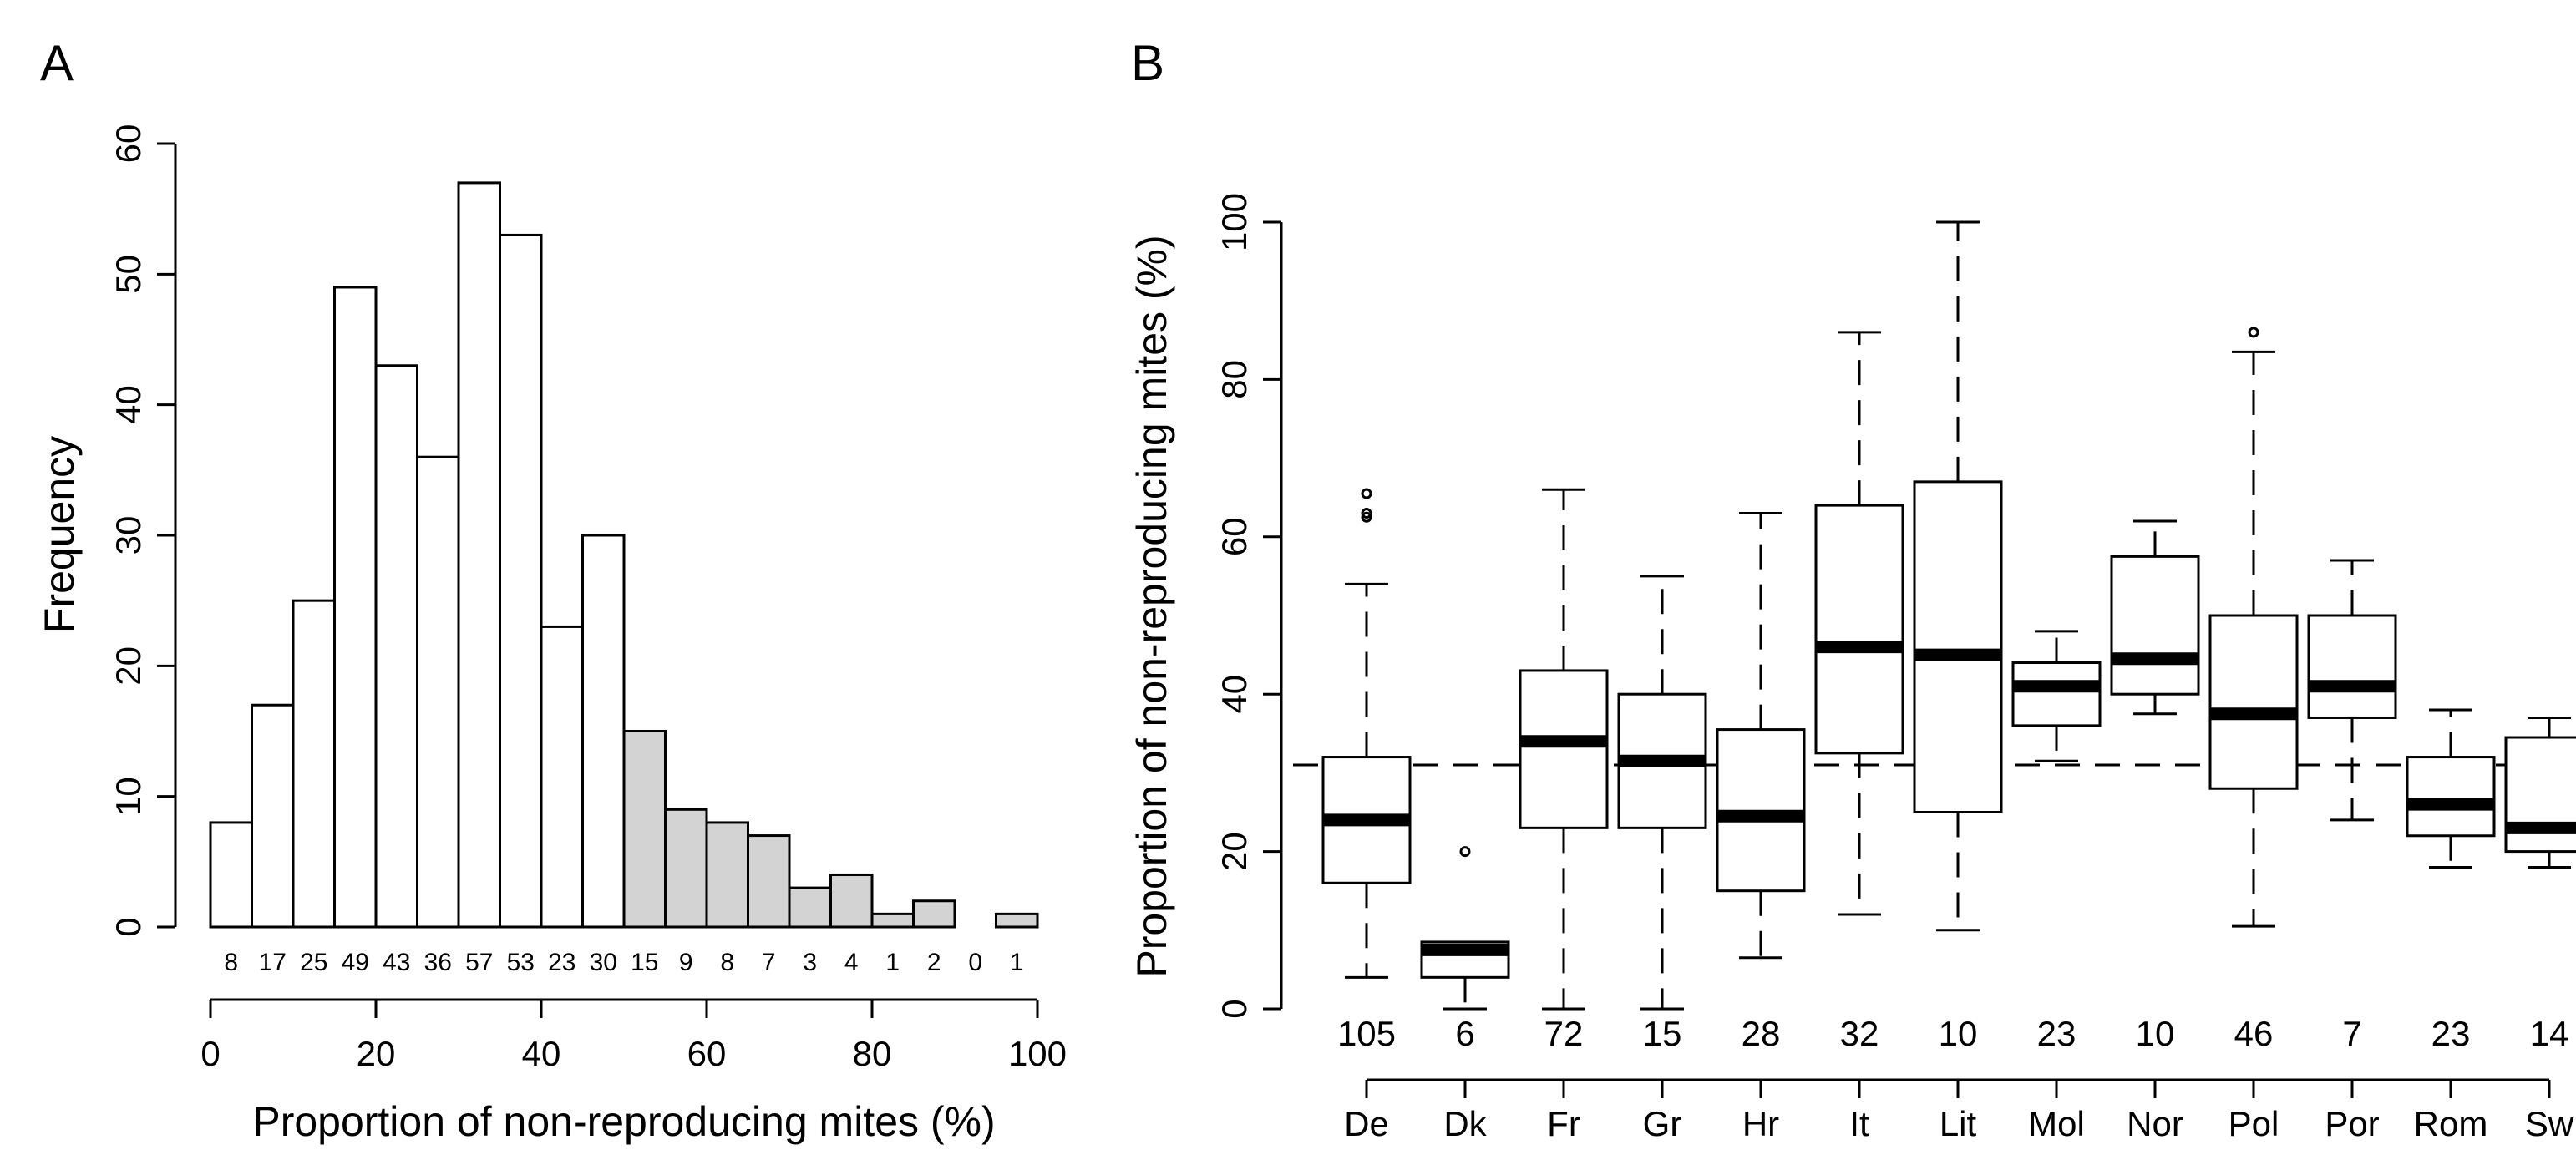 The height and width of the screenshot is (1160, 2576). Describe the element at coordinates (128, 796) in the screenshot. I see `histogram-y-tick-label: 10` at that location.